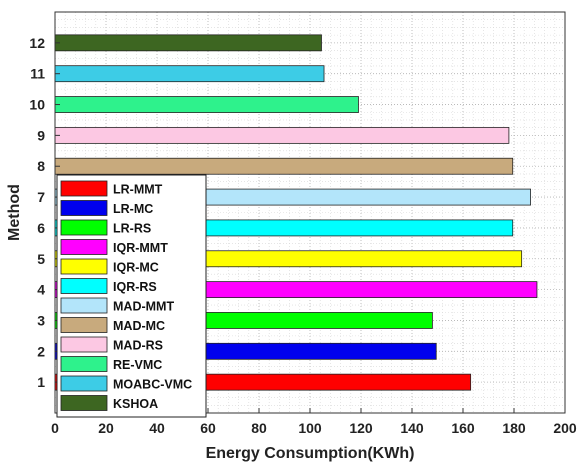  I want to click on y-tick-label: 7, so click(41, 197).